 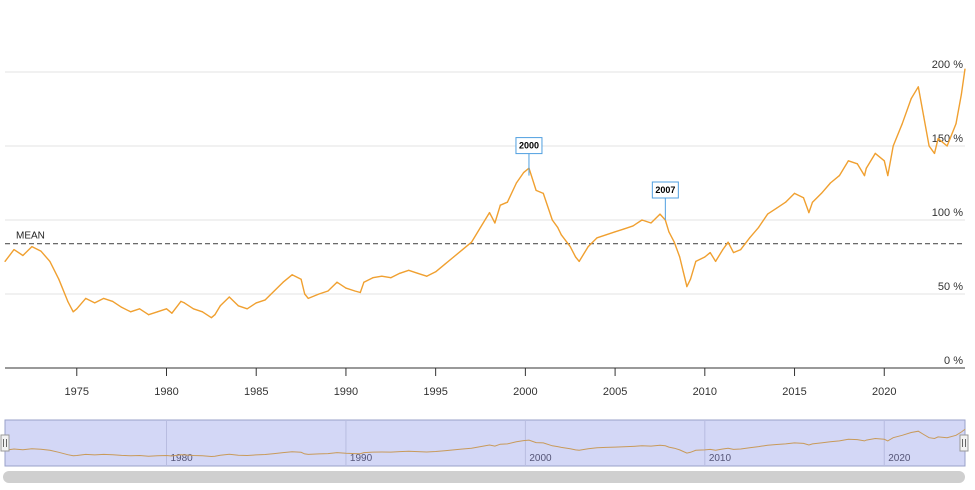 I want to click on x-axis: 1975 1980 1985 1990 1995 2000 2005 2010 2015 2020, so click(x=480, y=383).